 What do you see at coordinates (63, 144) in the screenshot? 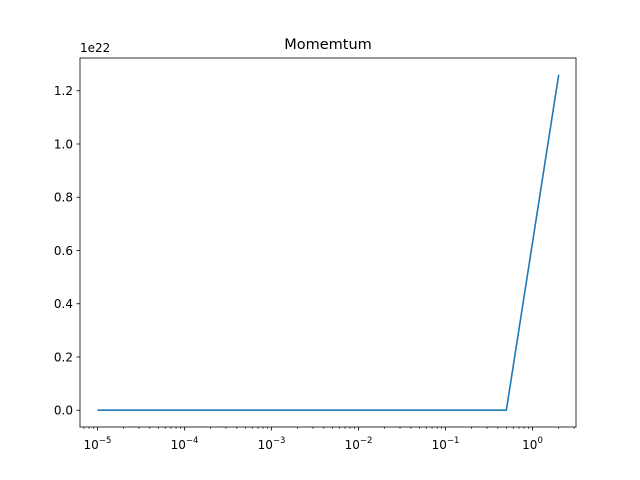
I see `y-tick-label: 1.0` at bounding box center [63, 144].